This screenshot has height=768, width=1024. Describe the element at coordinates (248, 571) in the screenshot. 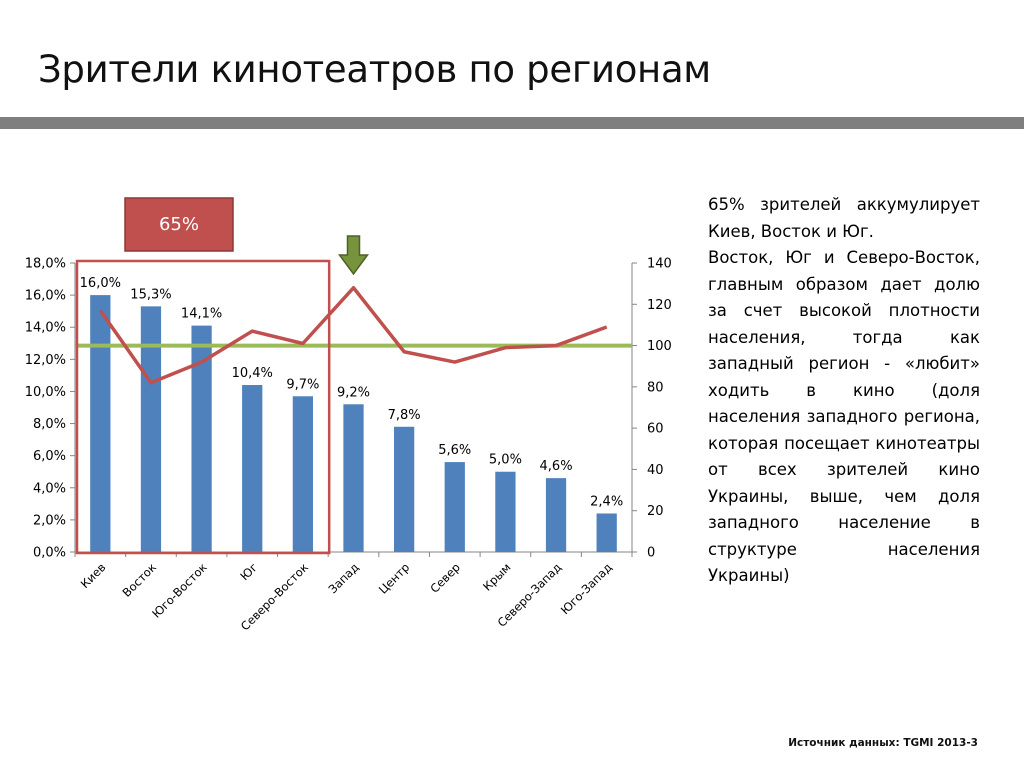

I see `category-label: Юг` at that location.